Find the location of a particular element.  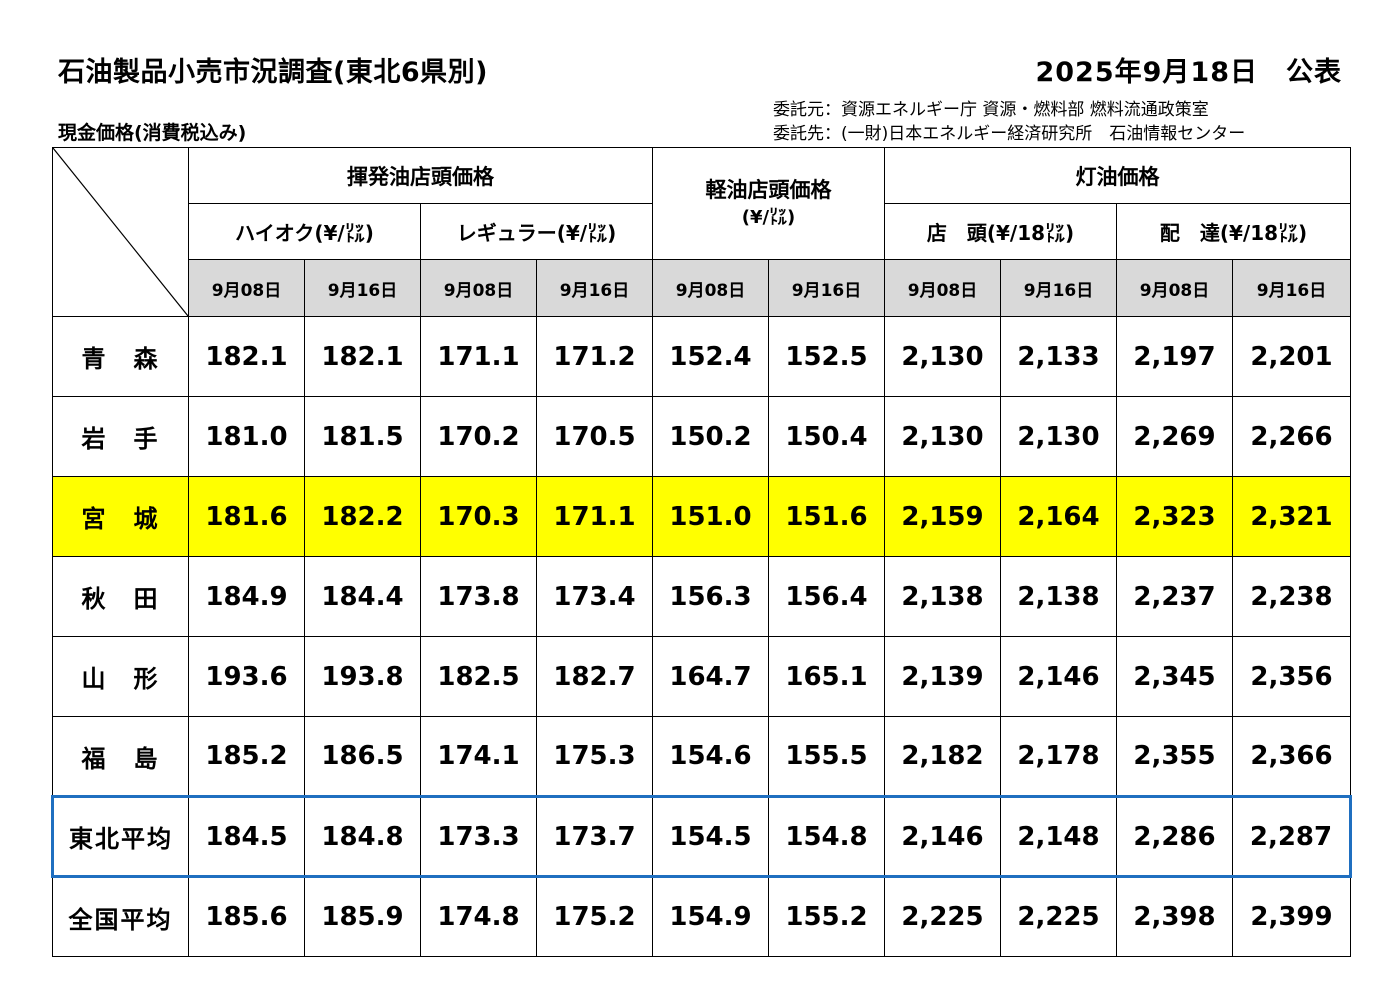

price-value: 165.1 is located at coordinates (826, 676).